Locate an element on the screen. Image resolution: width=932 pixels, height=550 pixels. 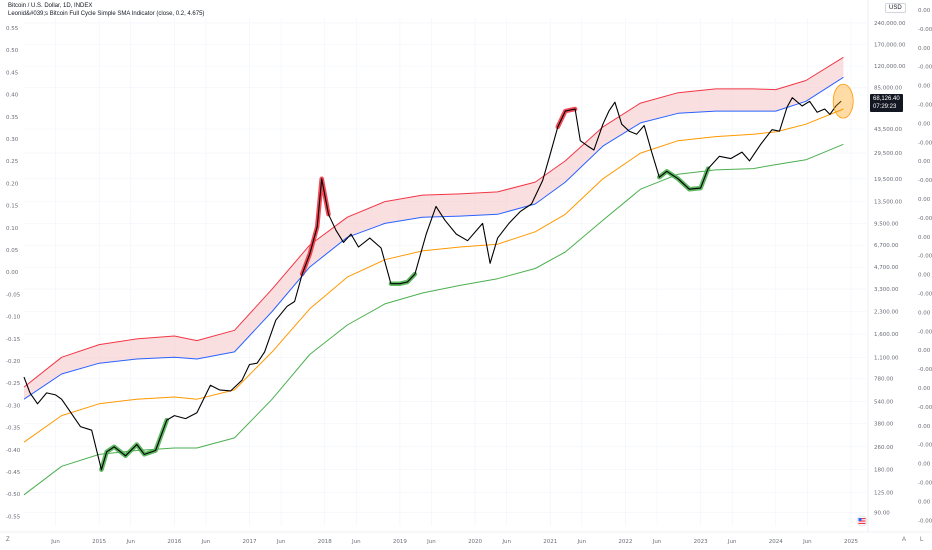
left-tick-label: -0.45 is located at coordinates (13, 473).